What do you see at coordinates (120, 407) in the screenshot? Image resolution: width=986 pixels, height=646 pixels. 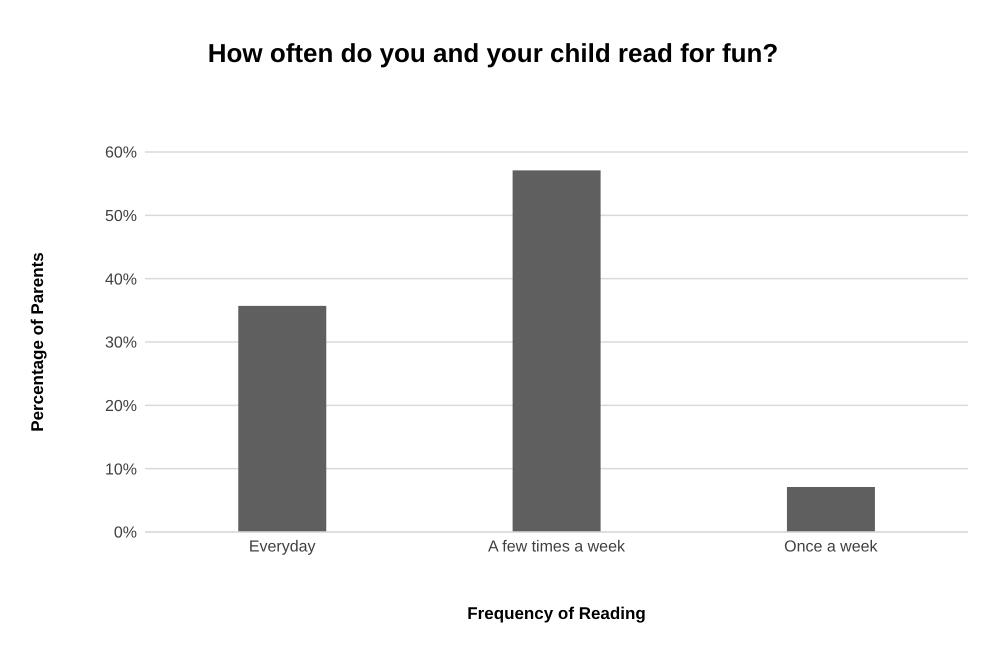 I see `y-tick-label: 20%` at bounding box center [120, 407].